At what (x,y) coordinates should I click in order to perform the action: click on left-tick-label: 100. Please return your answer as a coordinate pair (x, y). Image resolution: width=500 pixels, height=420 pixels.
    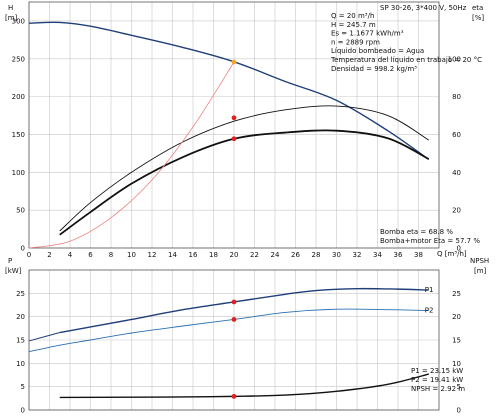
    Looking at the image, I should click on (18, 173).